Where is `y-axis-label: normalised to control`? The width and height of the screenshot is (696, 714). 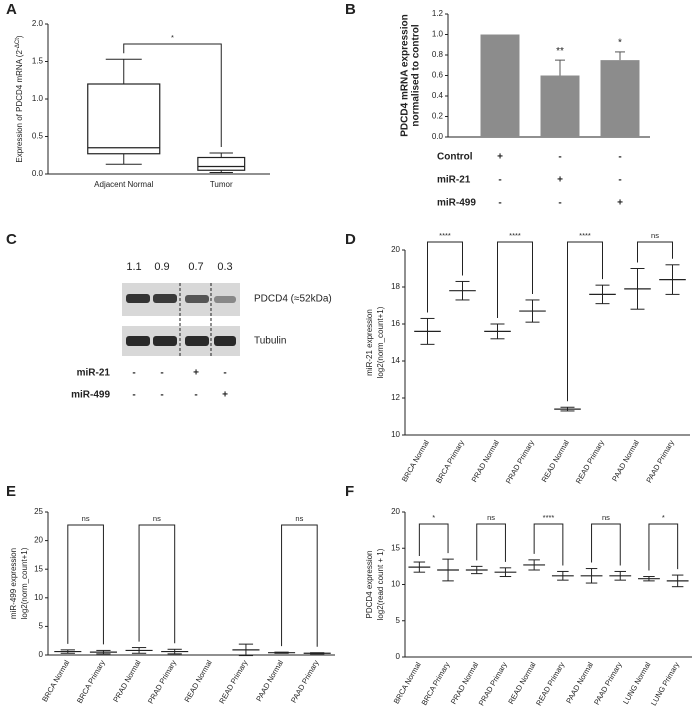
y-axis-label: normalised to control is located at coordinates (416, 75).